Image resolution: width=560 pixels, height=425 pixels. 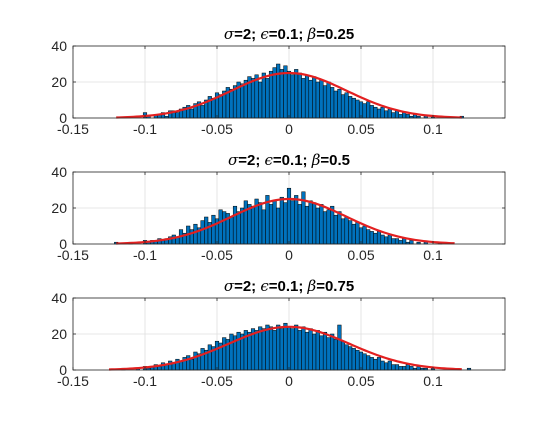 I want to click on y-tick-label: 40, so click(x=59, y=46).